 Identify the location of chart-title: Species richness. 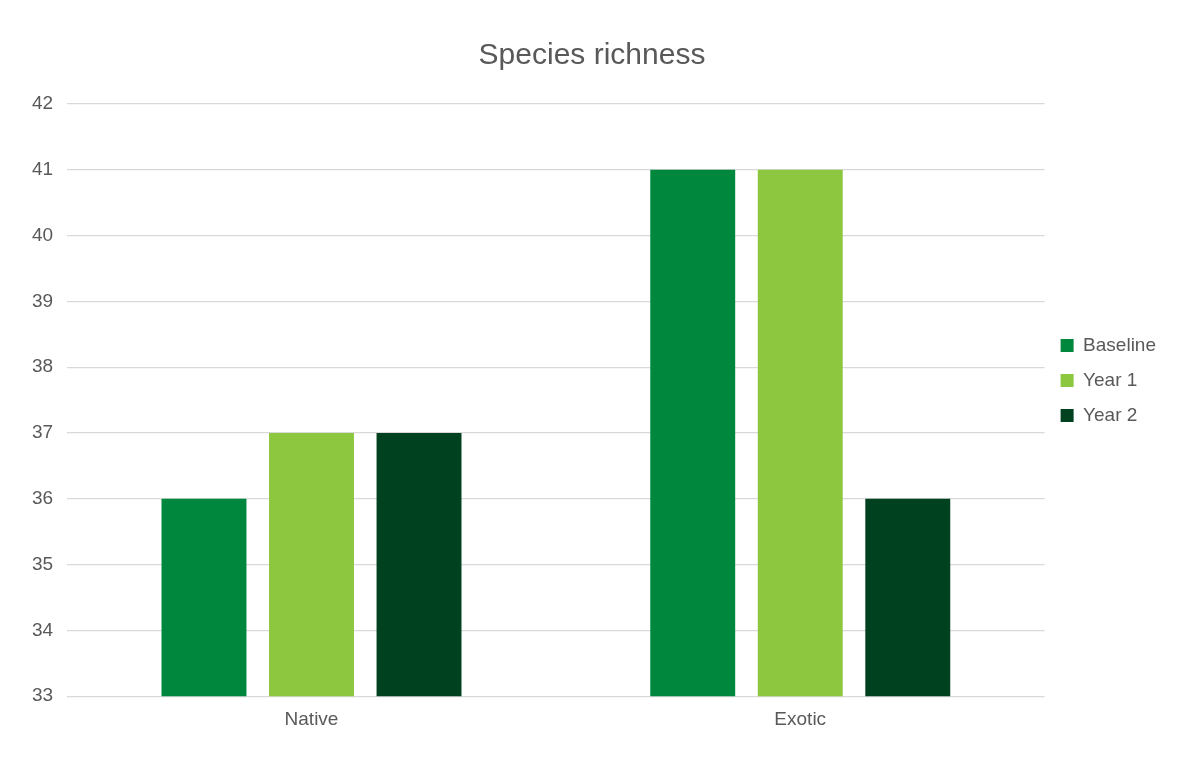
(592, 54).